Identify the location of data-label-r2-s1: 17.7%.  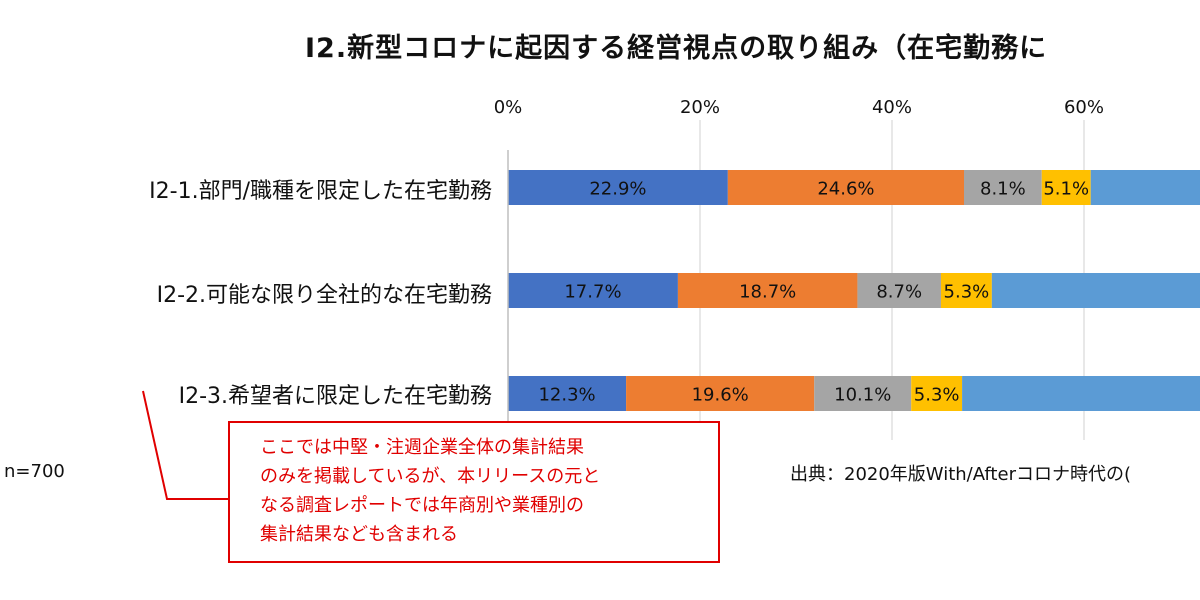
(592, 292).